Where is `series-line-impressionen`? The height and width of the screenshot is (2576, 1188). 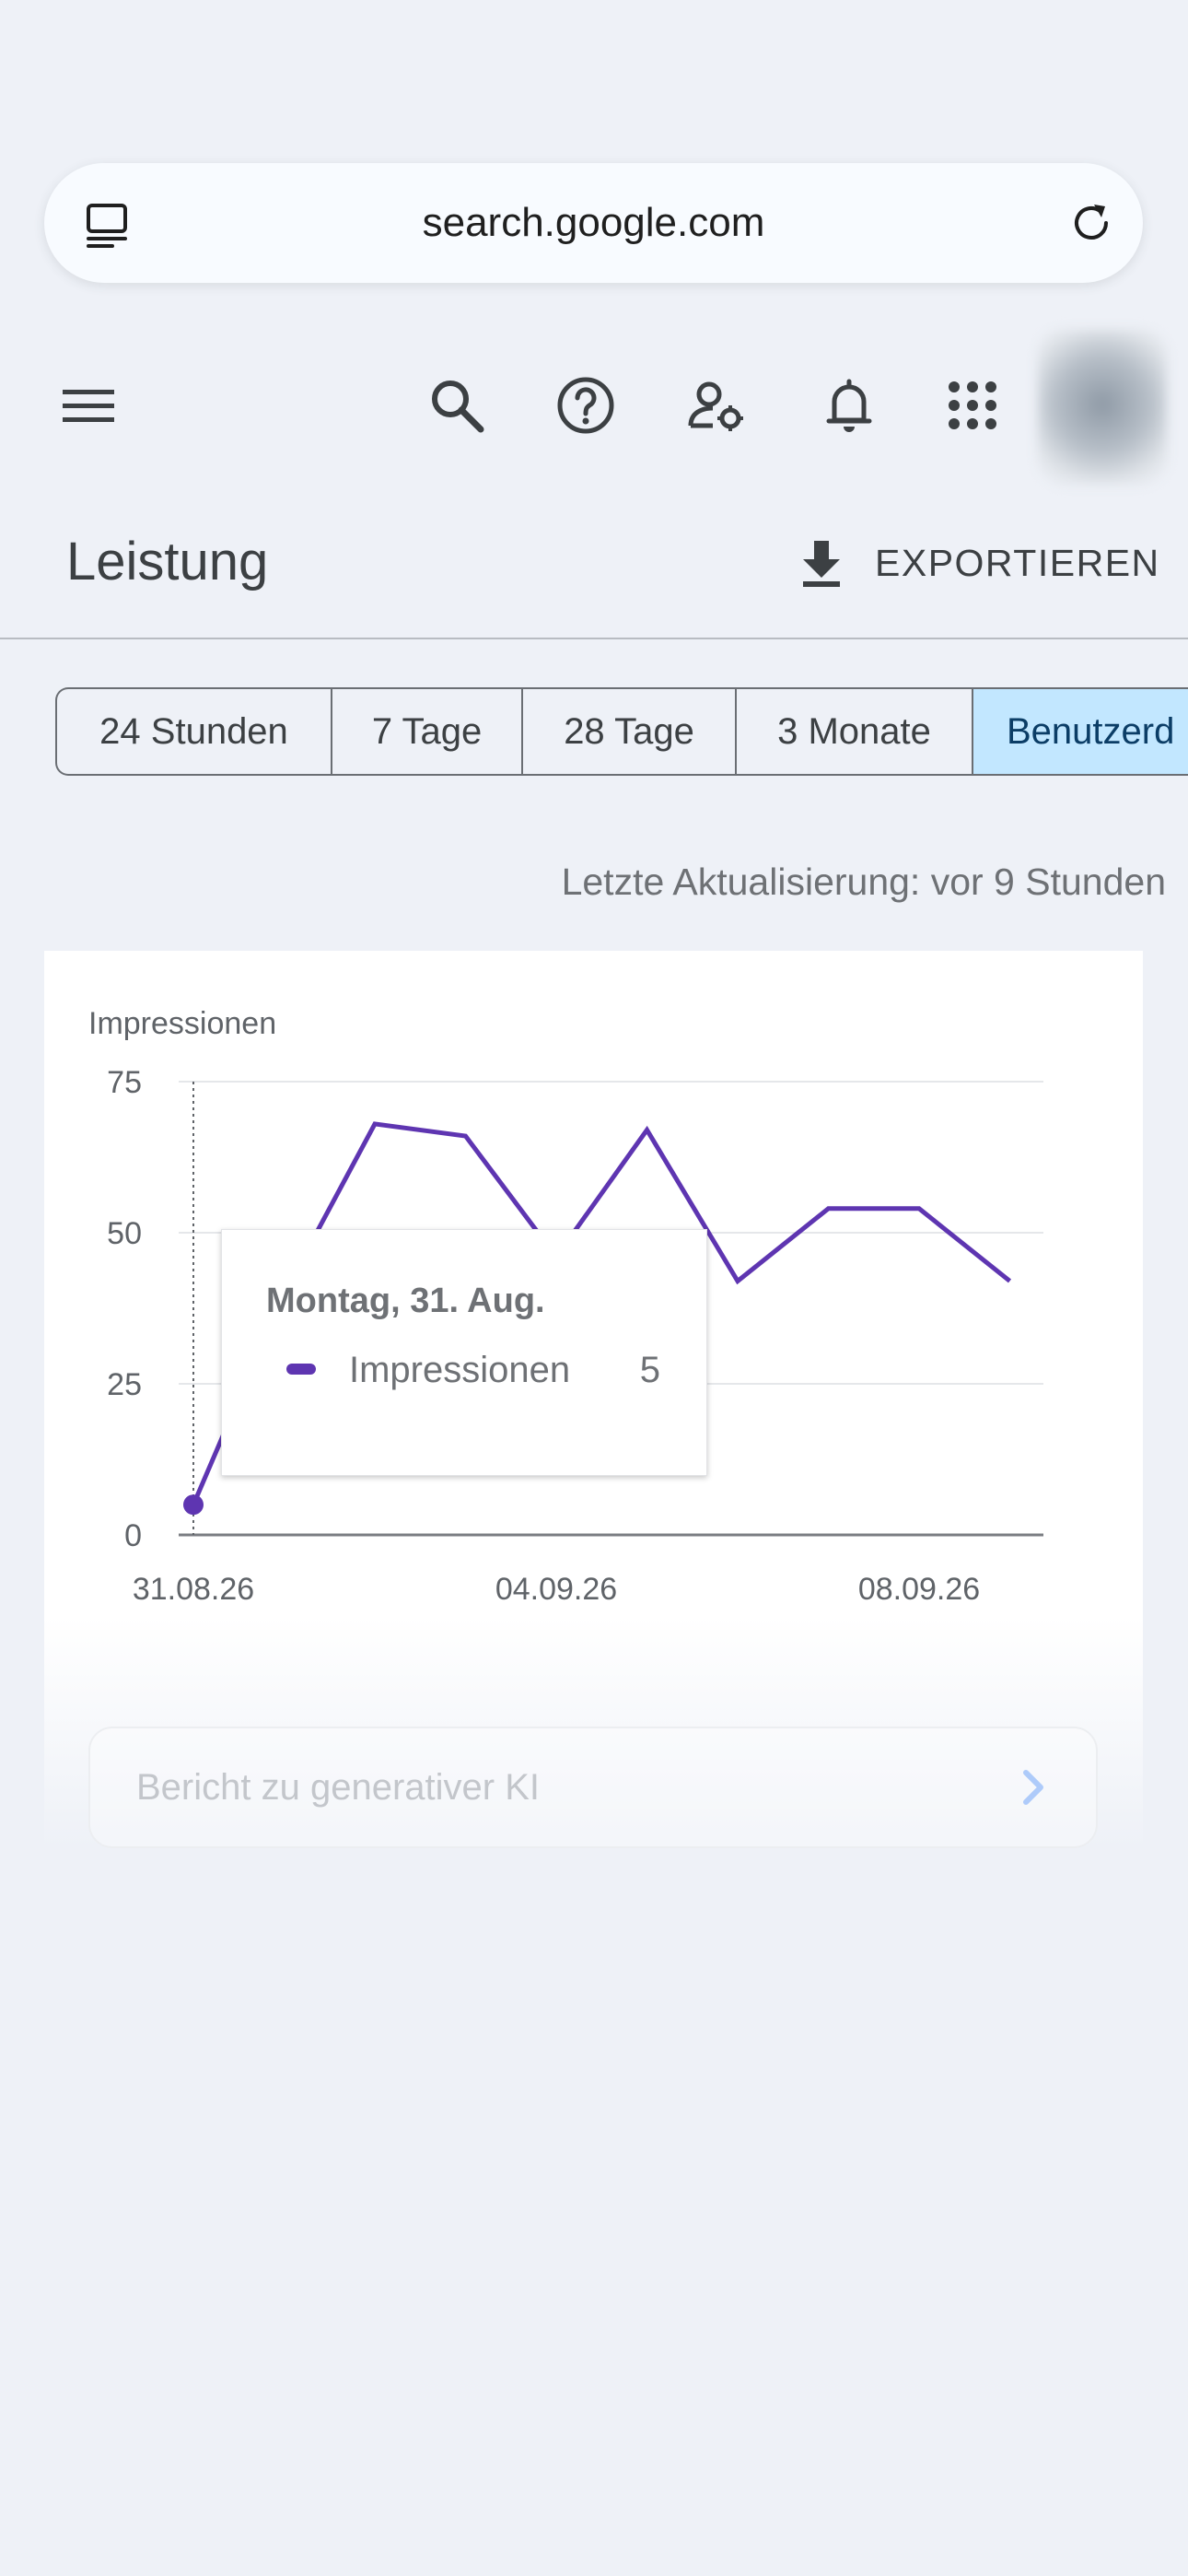 series-line-impressionen is located at coordinates (601, 1313).